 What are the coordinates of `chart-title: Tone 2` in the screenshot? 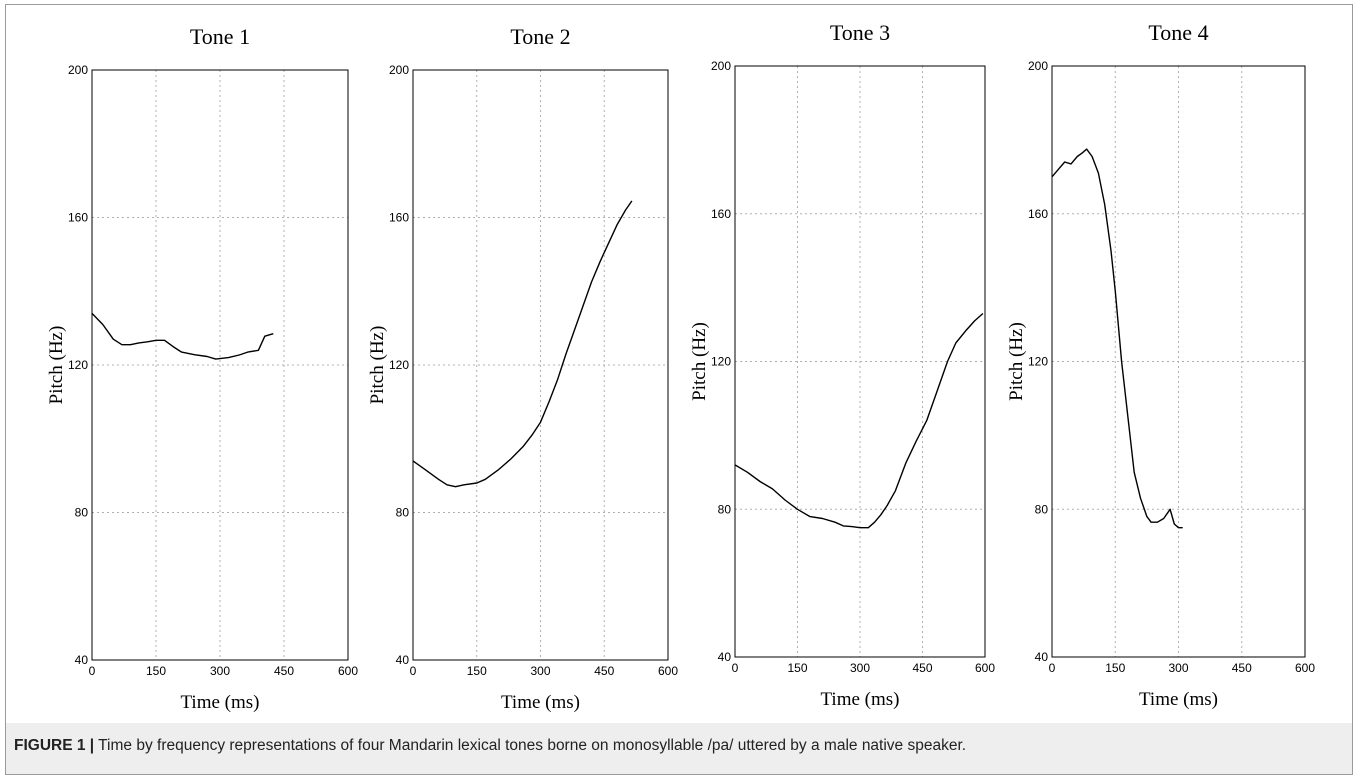 It's located at (540, 36).